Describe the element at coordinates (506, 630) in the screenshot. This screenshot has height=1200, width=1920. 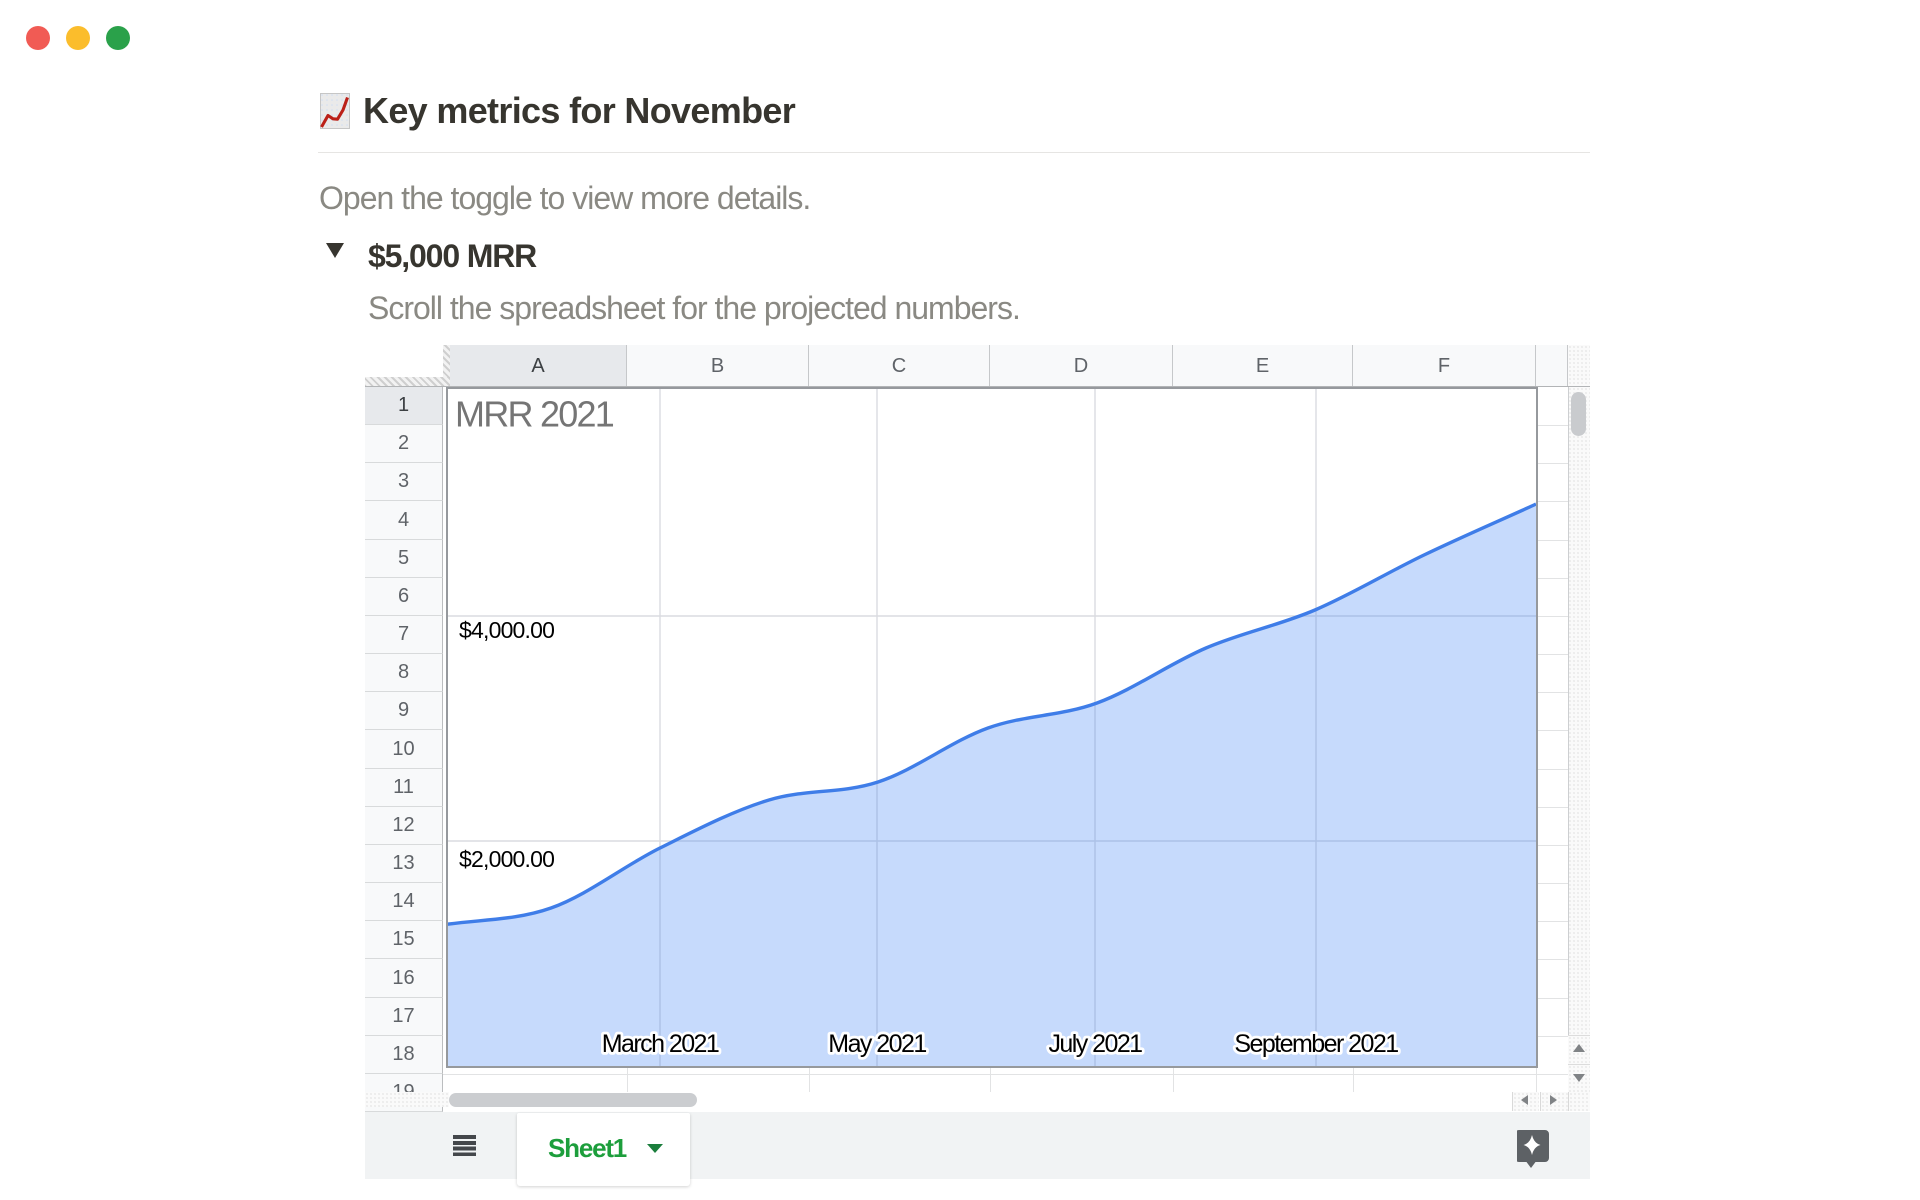
I see `svg-text: $4,000.00` at that location.